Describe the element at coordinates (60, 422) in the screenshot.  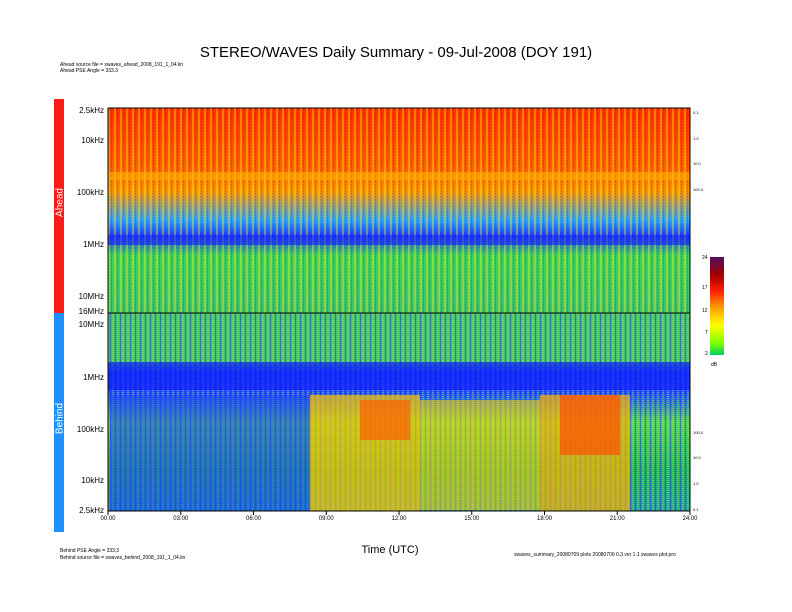
I see `behind-band: Behind` at that location.